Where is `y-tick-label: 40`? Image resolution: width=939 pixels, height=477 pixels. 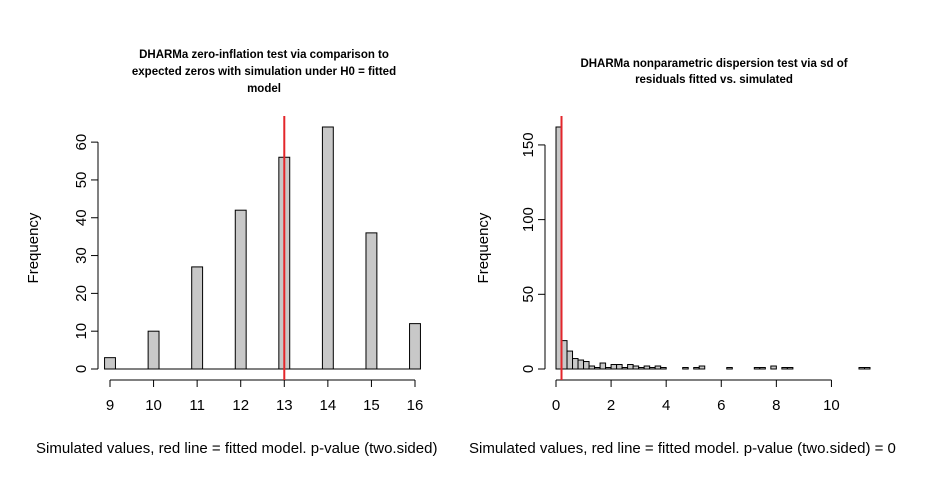 y-tick-label: 40 is located at coordinates (81, 217).